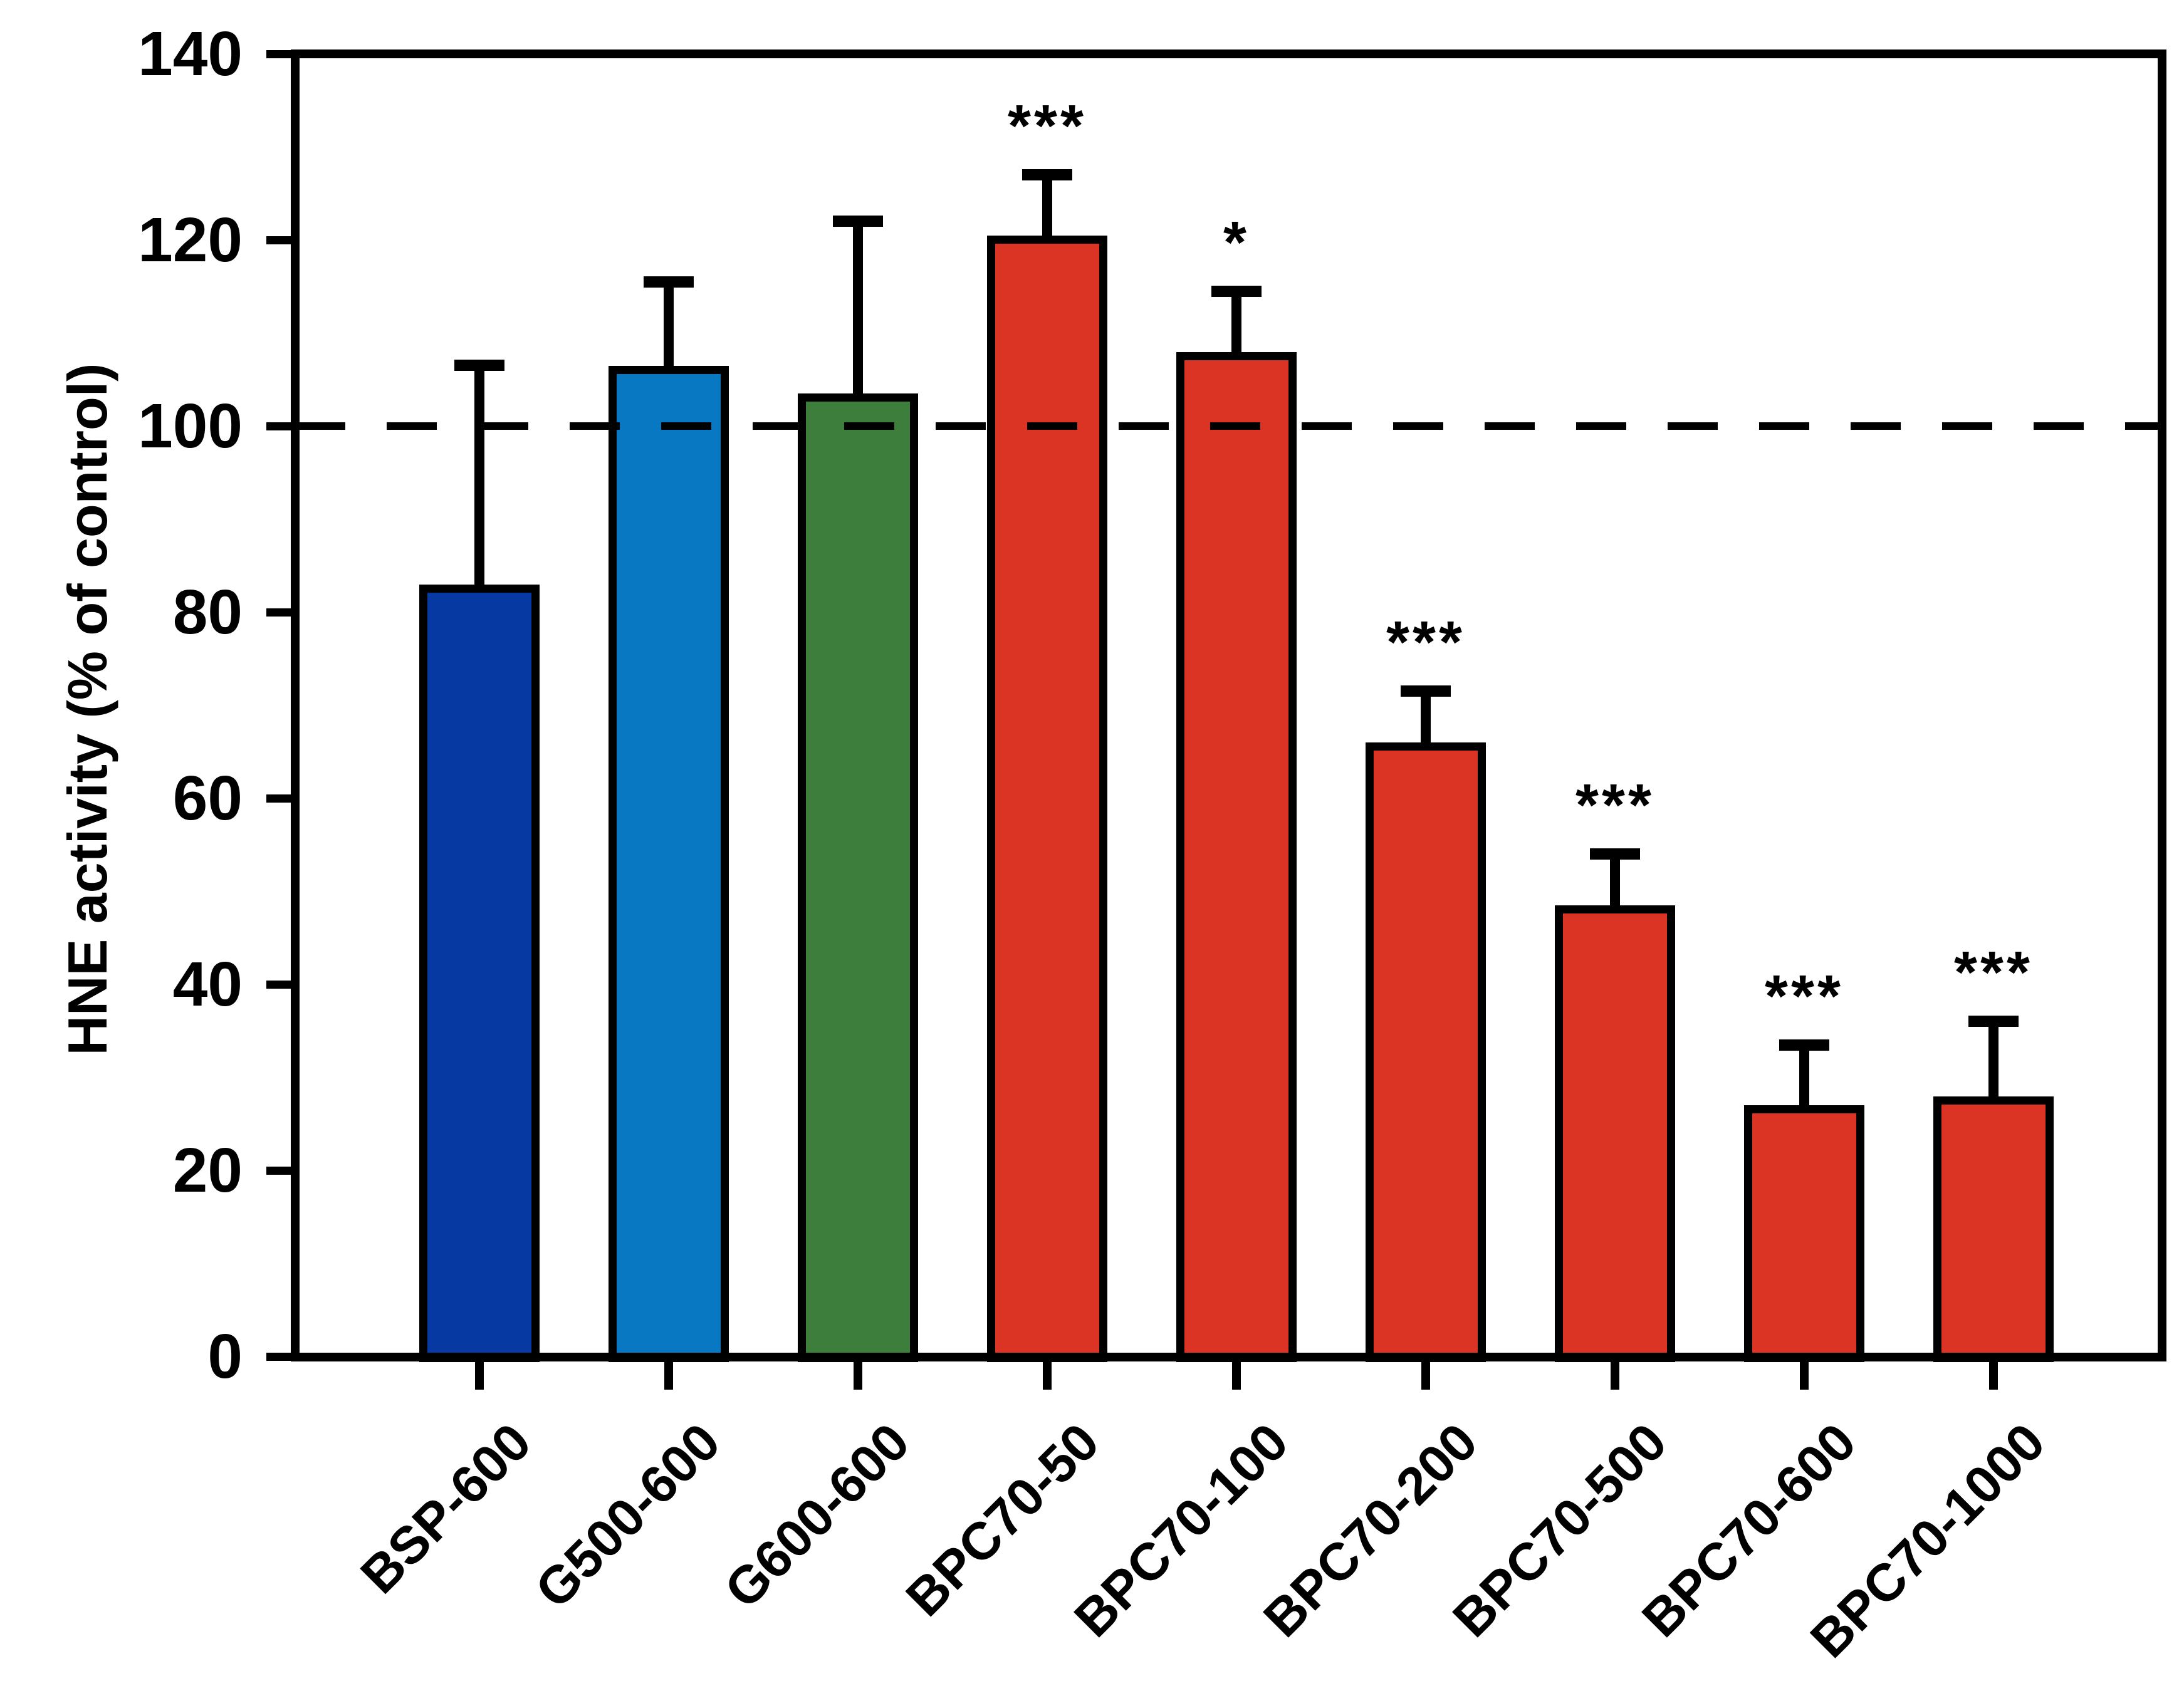  Describe the element at coordinates (446, 1508) in the screenshot. I see `x-tick-label-BSP-600: BSP-600` at that location.